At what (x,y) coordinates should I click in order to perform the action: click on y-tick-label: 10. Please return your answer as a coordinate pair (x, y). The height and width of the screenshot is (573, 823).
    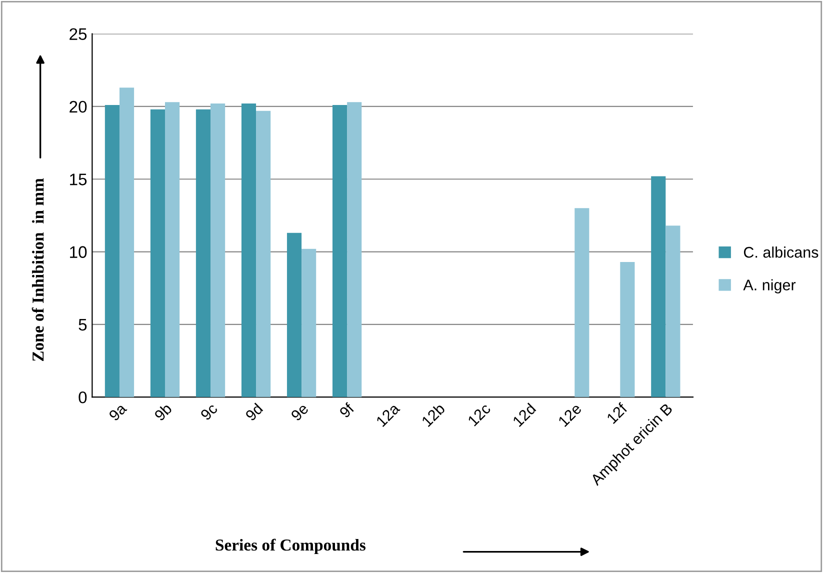
    Looking at the image, I should click on (78, 252).